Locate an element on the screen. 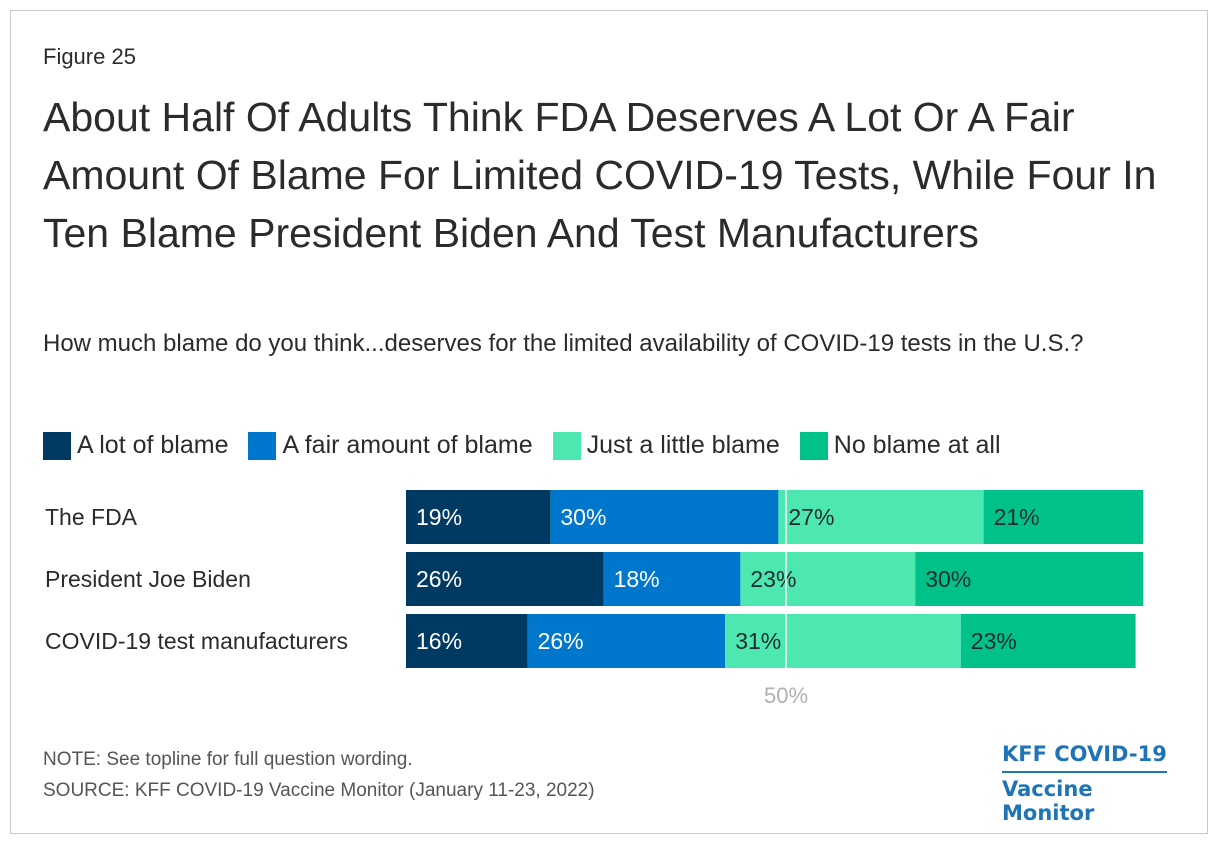 The height and width of the screenshot is (846, 1220). logo-line-1: KFF COVID-19 is located at coordinates (1084, 757).